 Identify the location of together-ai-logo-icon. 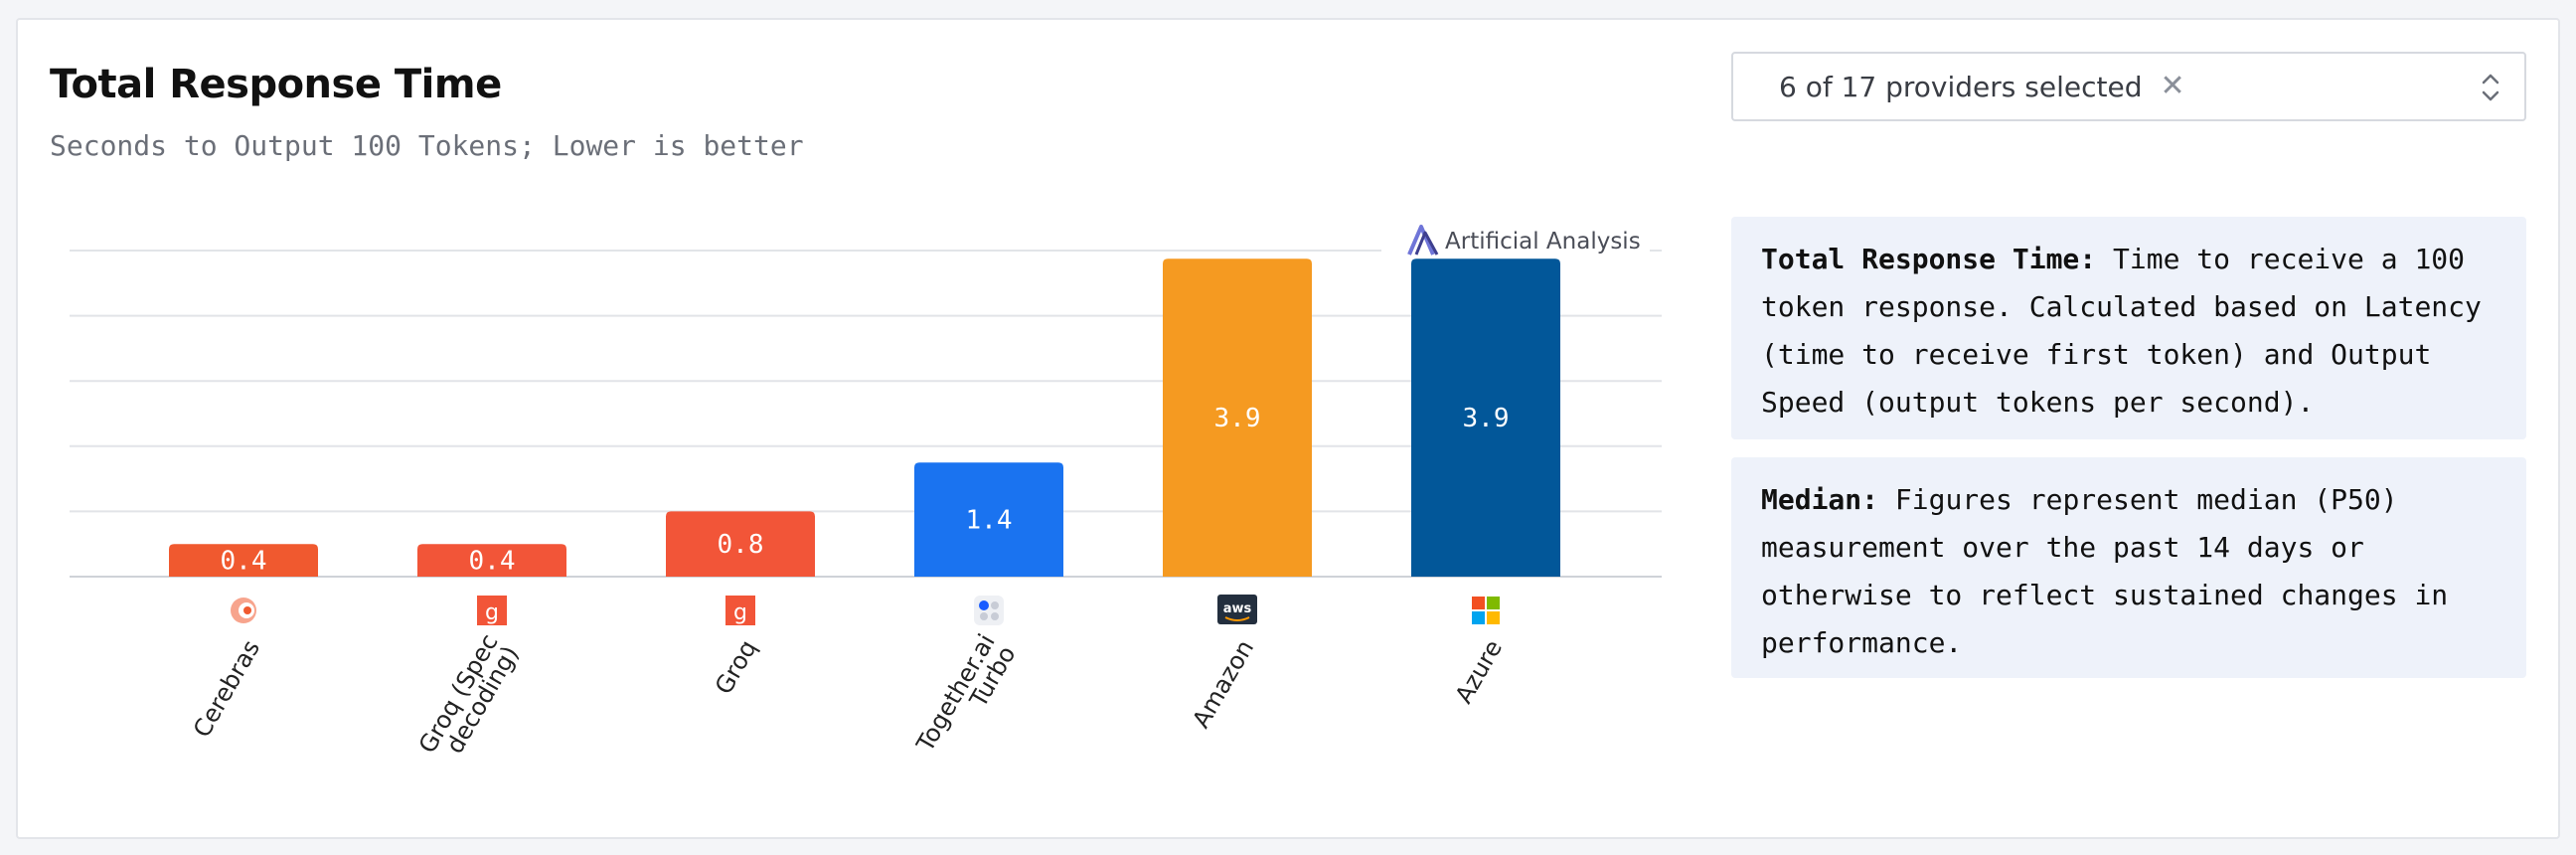
(989, 610).